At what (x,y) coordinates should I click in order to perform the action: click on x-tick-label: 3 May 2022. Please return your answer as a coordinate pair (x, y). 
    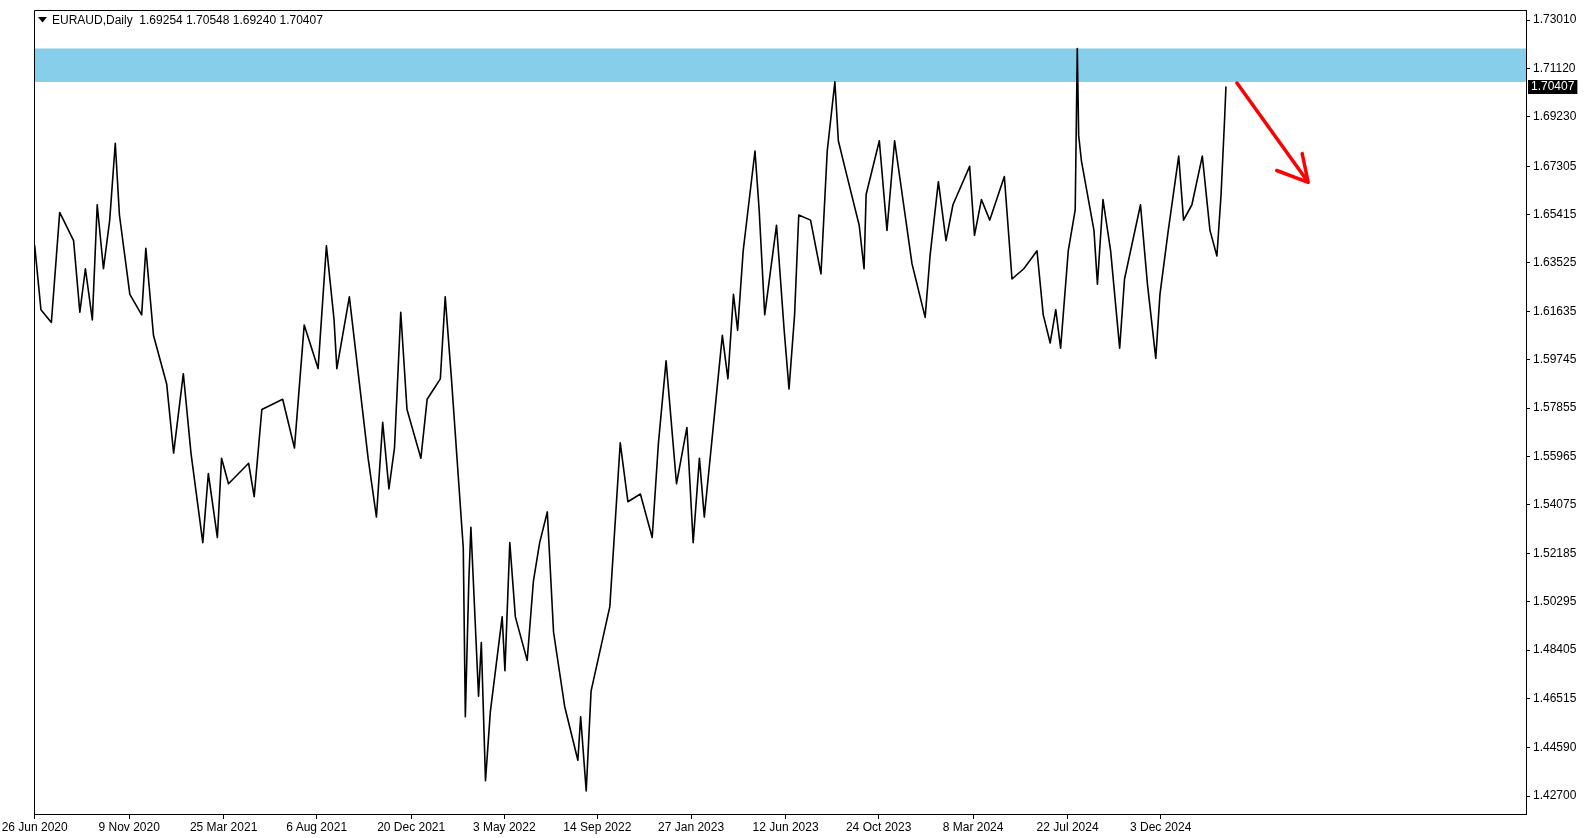
    Looking at the image, I should click on (504, 826).